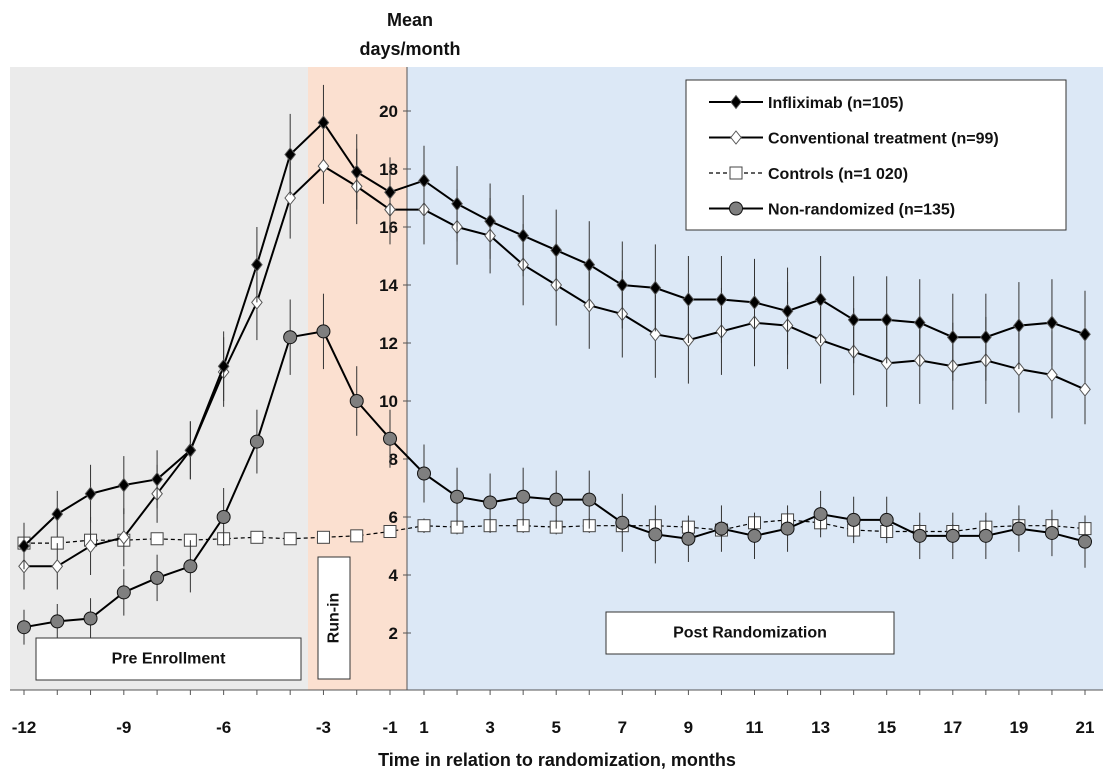  What do you see at coordinates (755, 727) in the screenshot?
I see `x-tick-label: 11` at bounding box center [755, 727].